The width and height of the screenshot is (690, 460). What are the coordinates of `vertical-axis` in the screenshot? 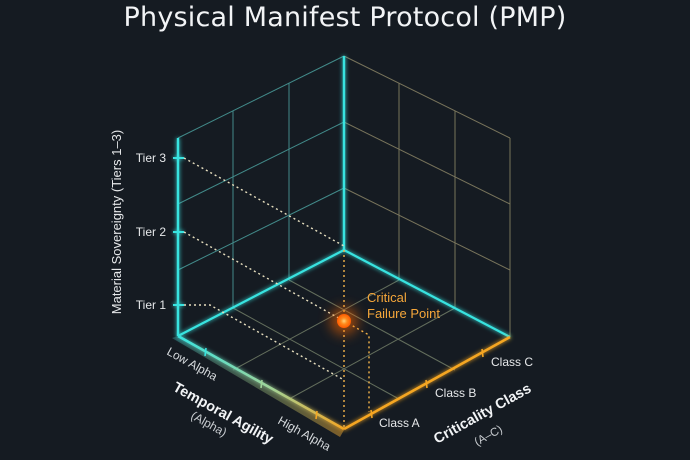 It's located at (261, 196).